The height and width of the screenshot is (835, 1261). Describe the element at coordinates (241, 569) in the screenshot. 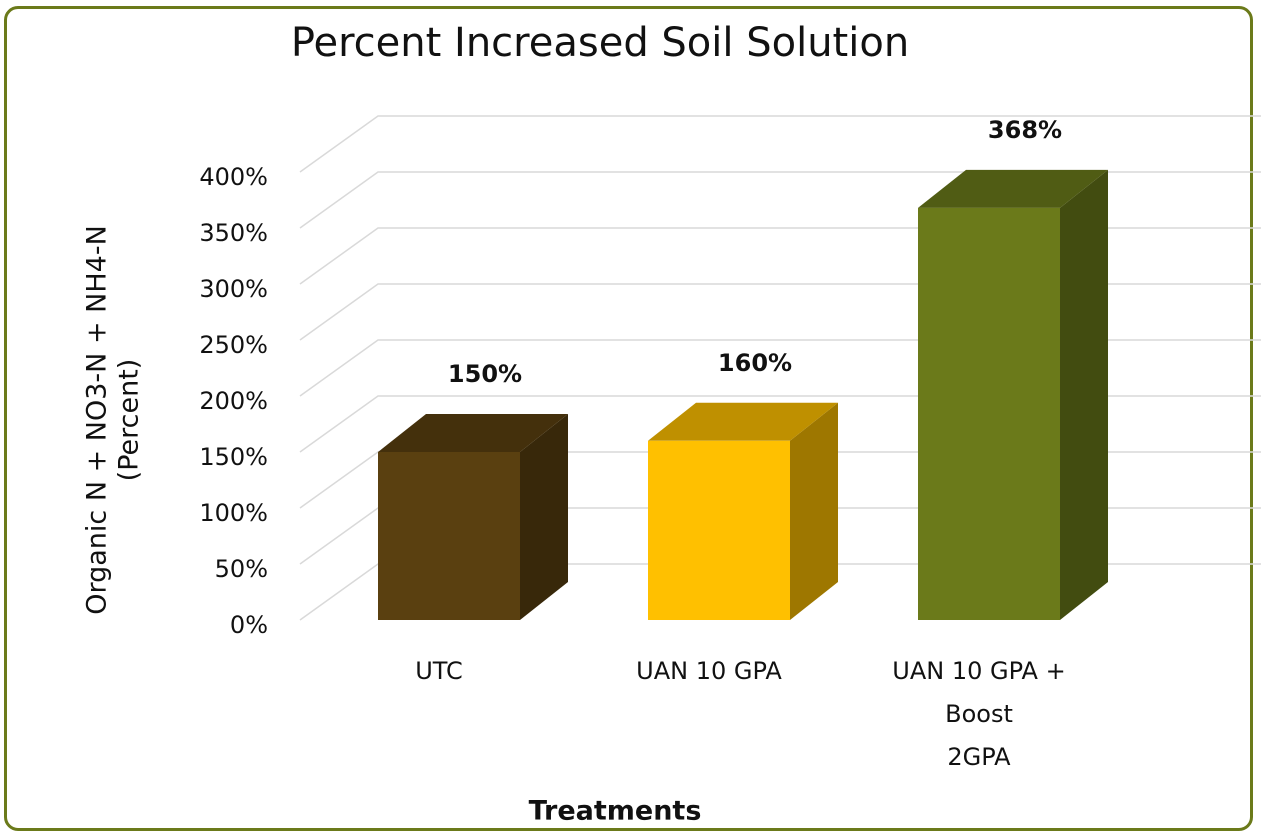

I see `y-tick-label: 50%` at that location.